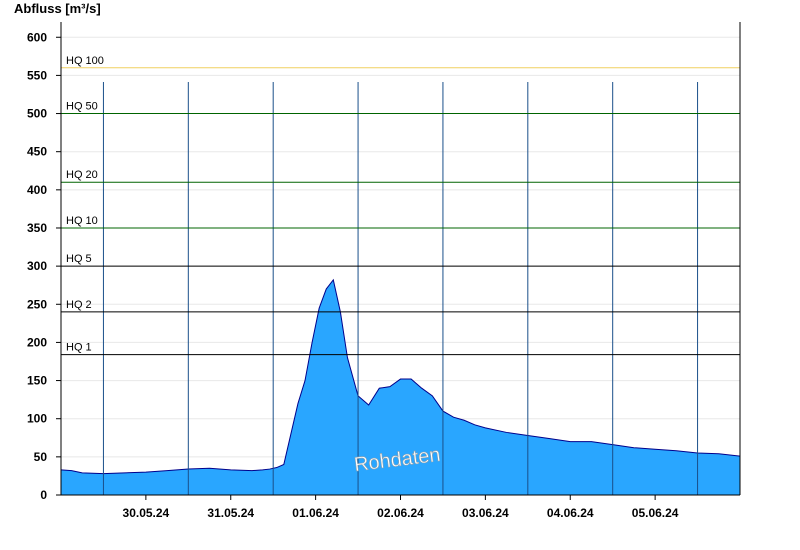  I want to click on threshold-label: HQ 1, so click(79, 348).